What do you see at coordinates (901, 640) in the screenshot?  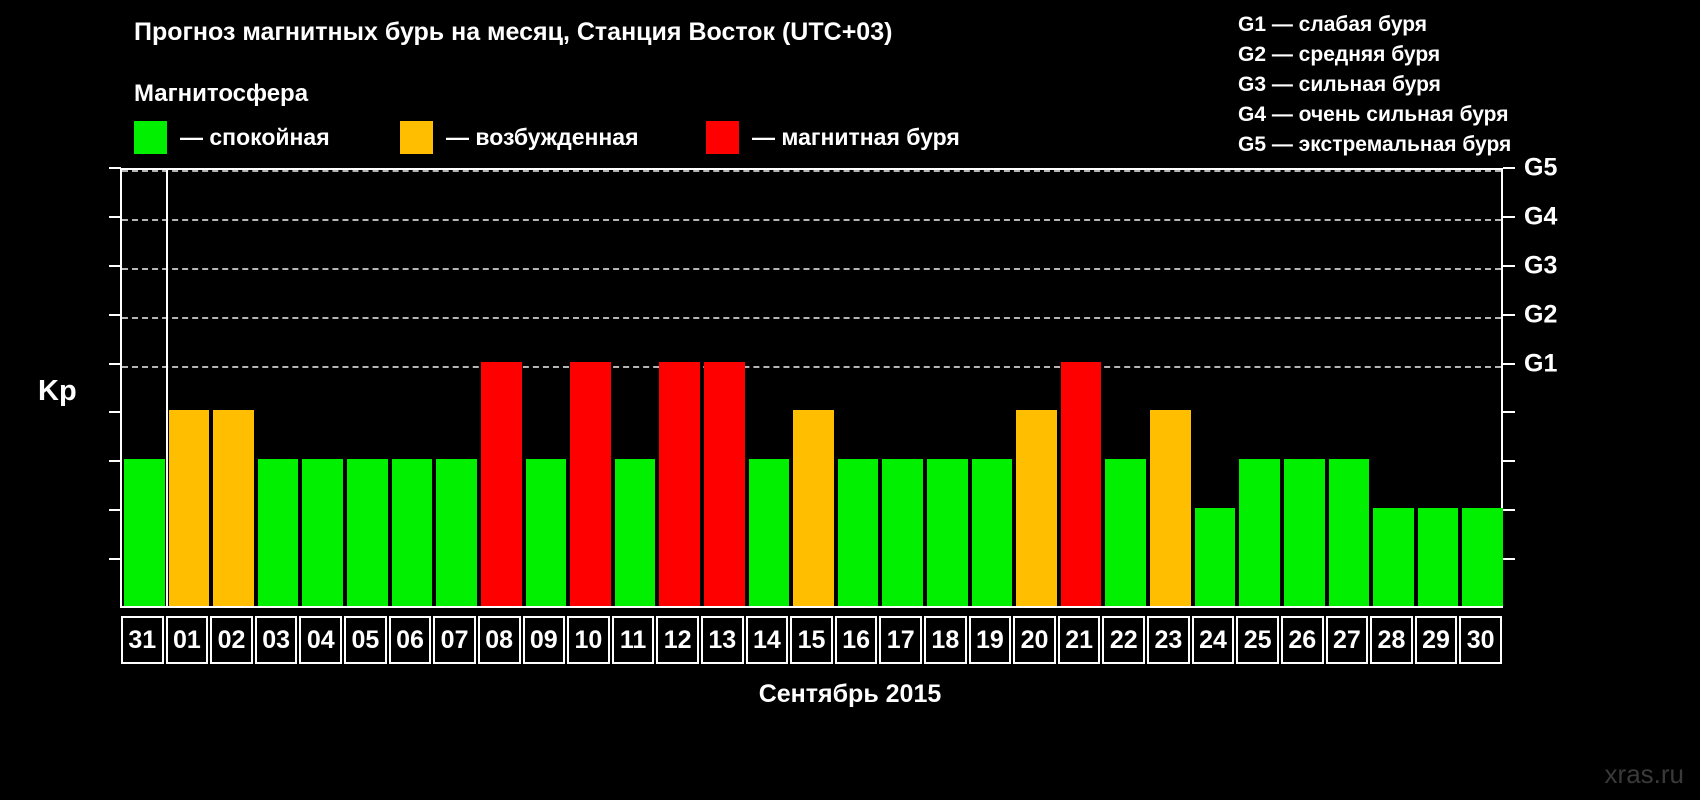 I see `date-label: 17` at bounding box center [901, 640].